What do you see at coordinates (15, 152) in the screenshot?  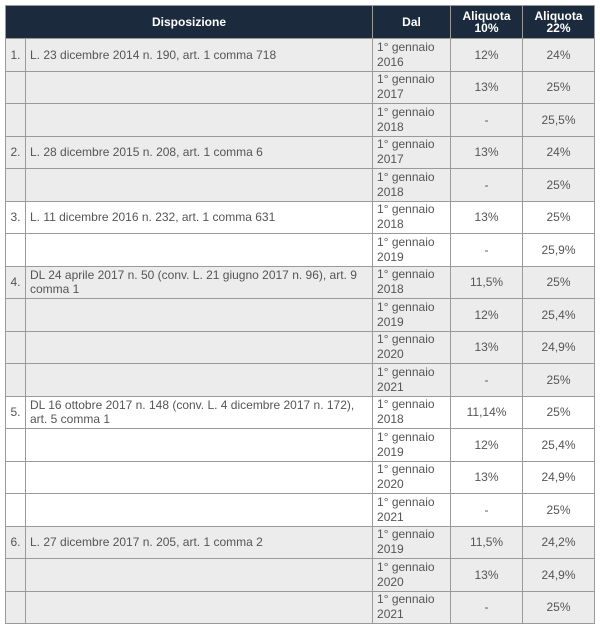 I see `row-number: 2.` at bounding box center [15, 152].